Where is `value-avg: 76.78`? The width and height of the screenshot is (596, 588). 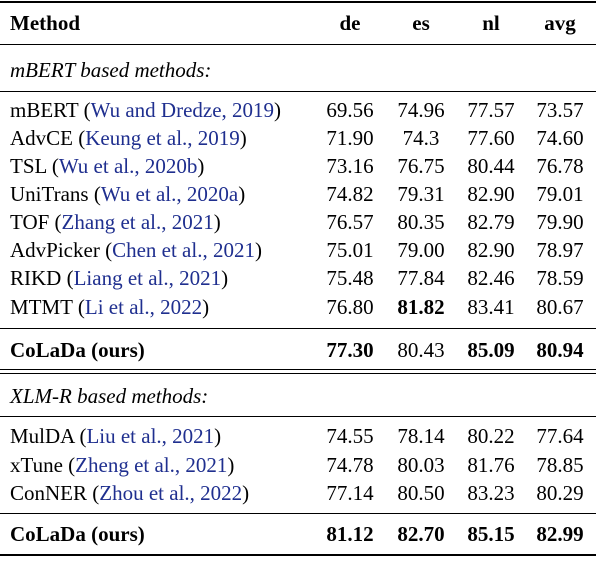
value-avg: 76.78 is located at coordinates (560, 166).